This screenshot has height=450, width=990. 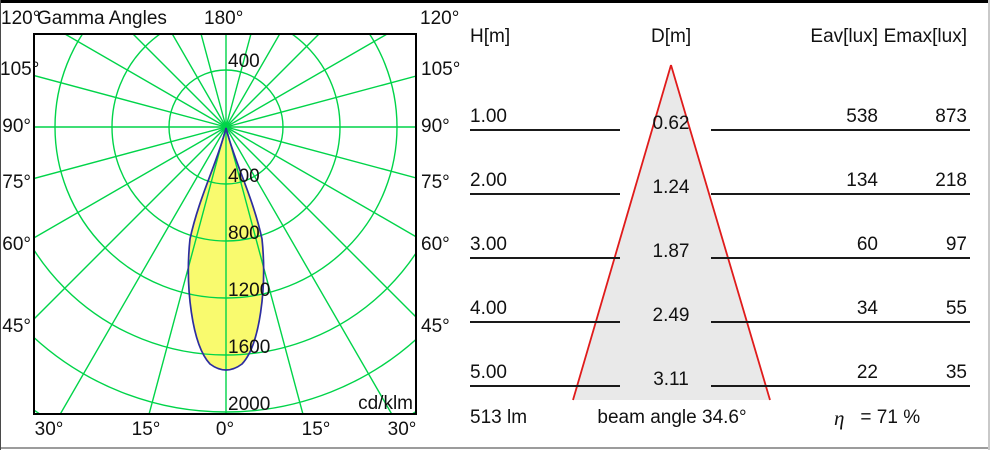 I want to click on ring-label-1200: 1200, so click(x=249, y=290).